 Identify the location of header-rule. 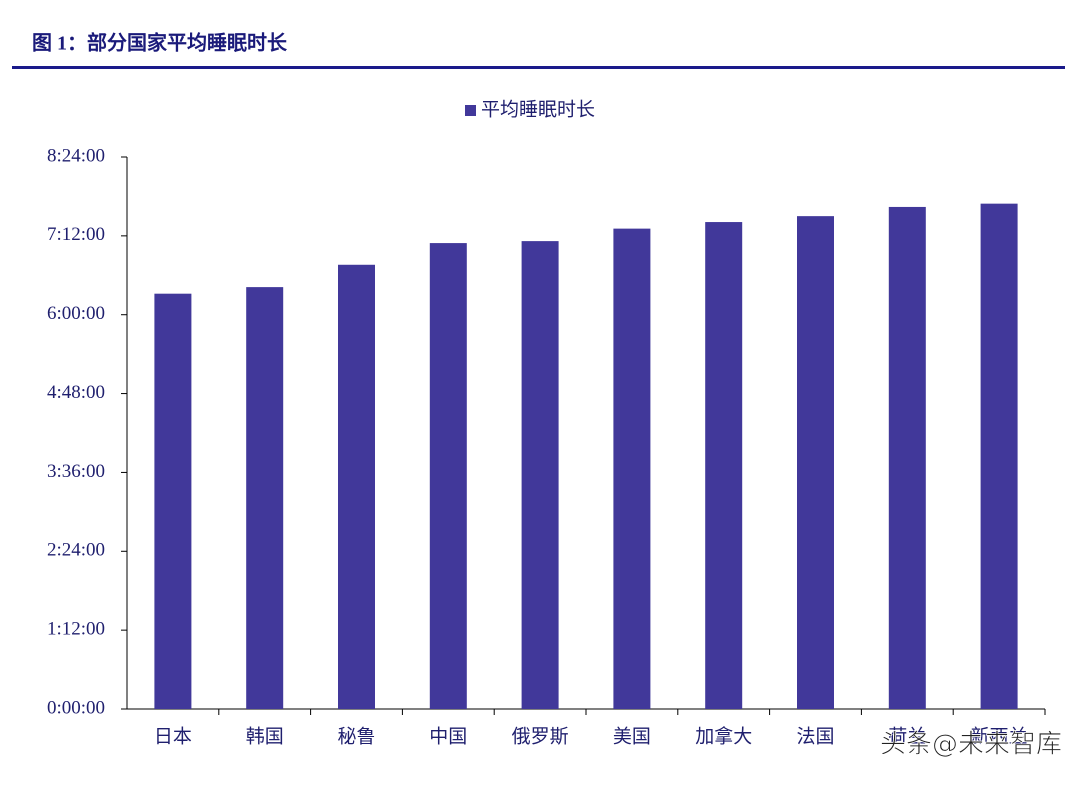
(538, 67).